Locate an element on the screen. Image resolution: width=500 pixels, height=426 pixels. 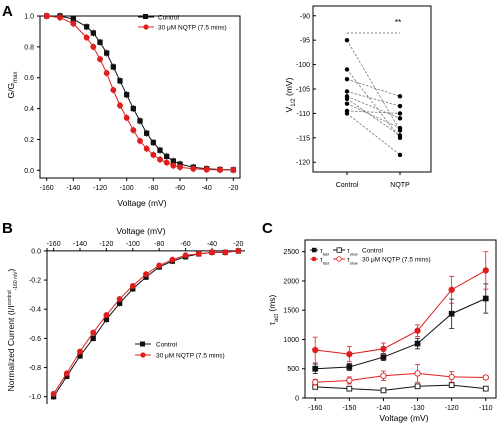
panel-a-xtick-label: -60 is located at coordinates (180, 188).